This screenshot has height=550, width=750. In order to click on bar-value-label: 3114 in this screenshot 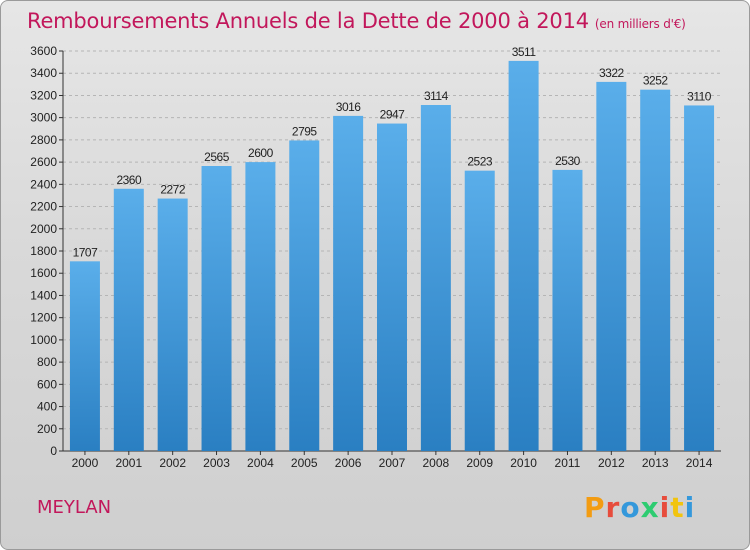, I will do `click(436, 96)`.